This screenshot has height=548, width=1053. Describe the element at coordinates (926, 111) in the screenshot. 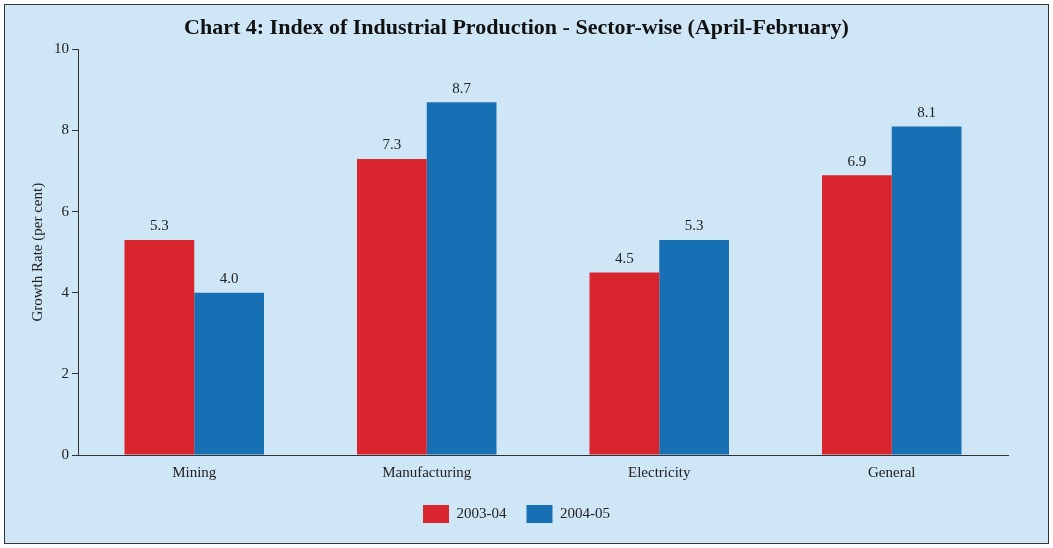

I see `data-label: 8.1` at that location.